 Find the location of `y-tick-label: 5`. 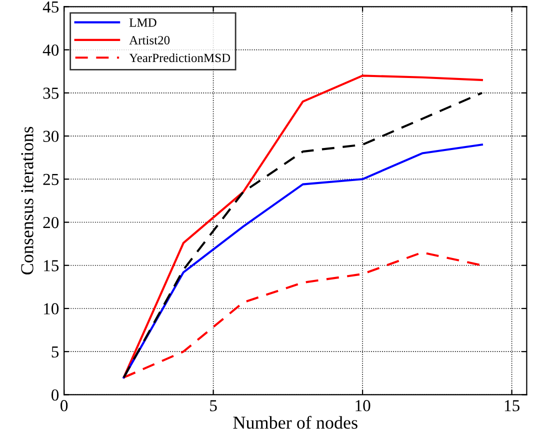

y-tick-label: 5 is located at coordinates (55, 352).